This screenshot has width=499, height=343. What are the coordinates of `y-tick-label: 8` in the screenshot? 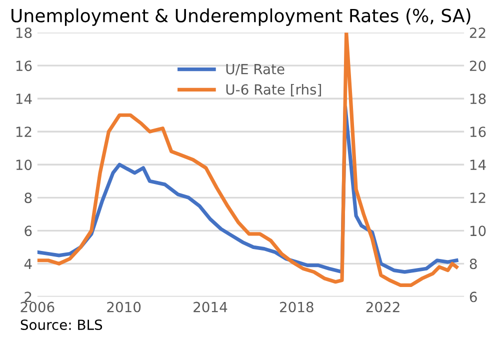 It's located at (28, 198).